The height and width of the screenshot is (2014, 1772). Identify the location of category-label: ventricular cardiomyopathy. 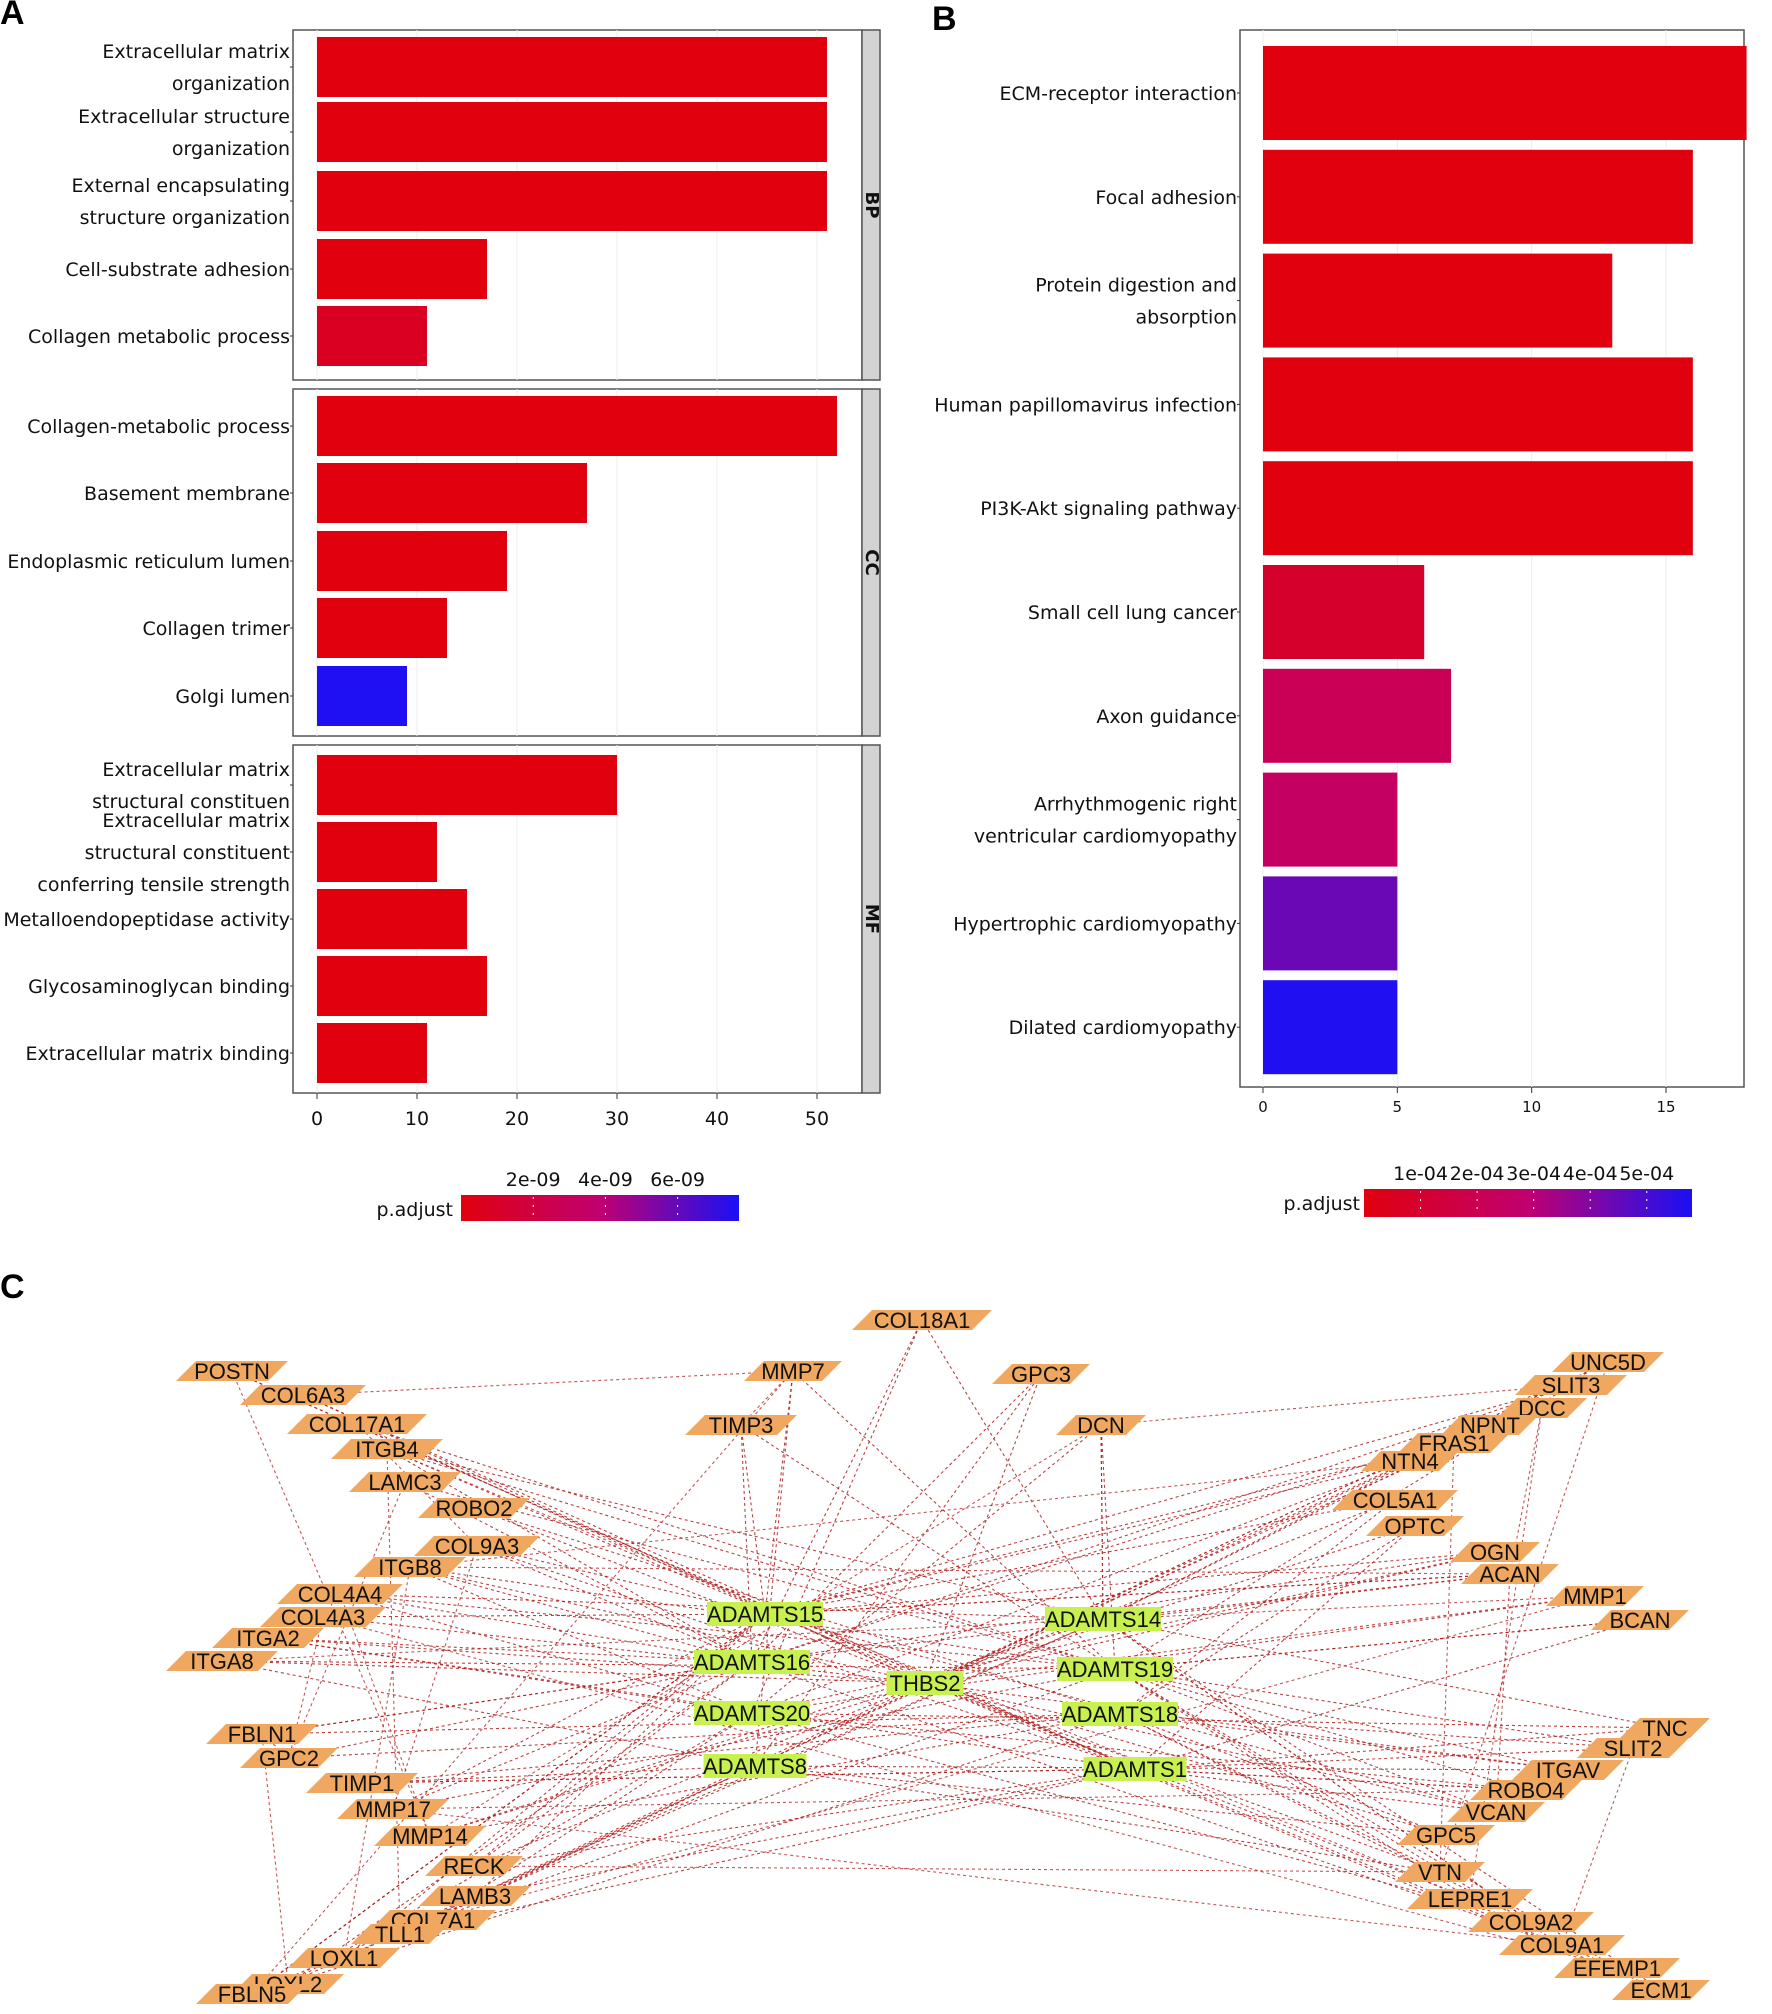
(1105, 837).